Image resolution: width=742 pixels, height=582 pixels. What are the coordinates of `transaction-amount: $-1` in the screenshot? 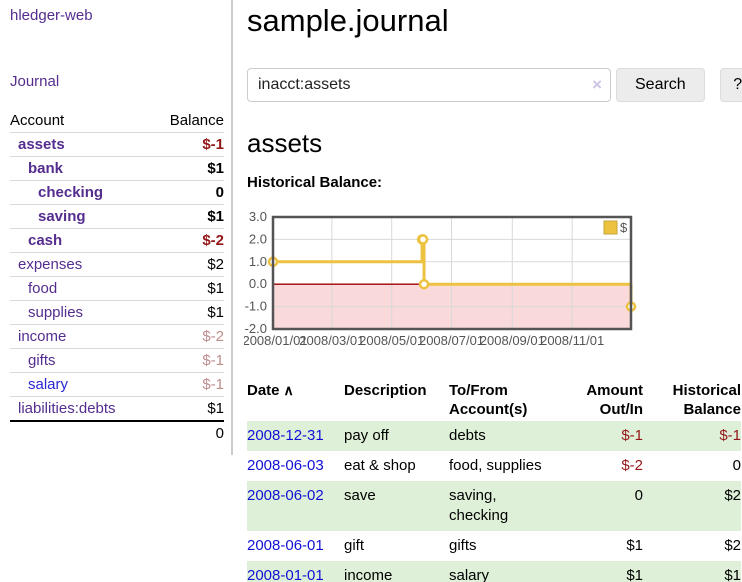 It's located at (632, 435).